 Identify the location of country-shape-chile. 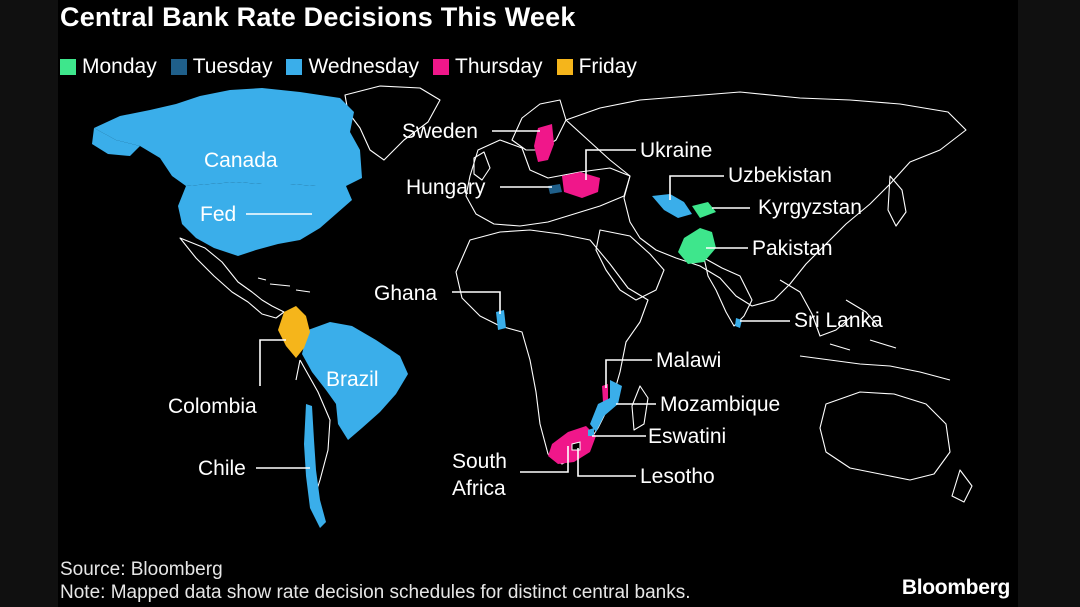
(315, 466).